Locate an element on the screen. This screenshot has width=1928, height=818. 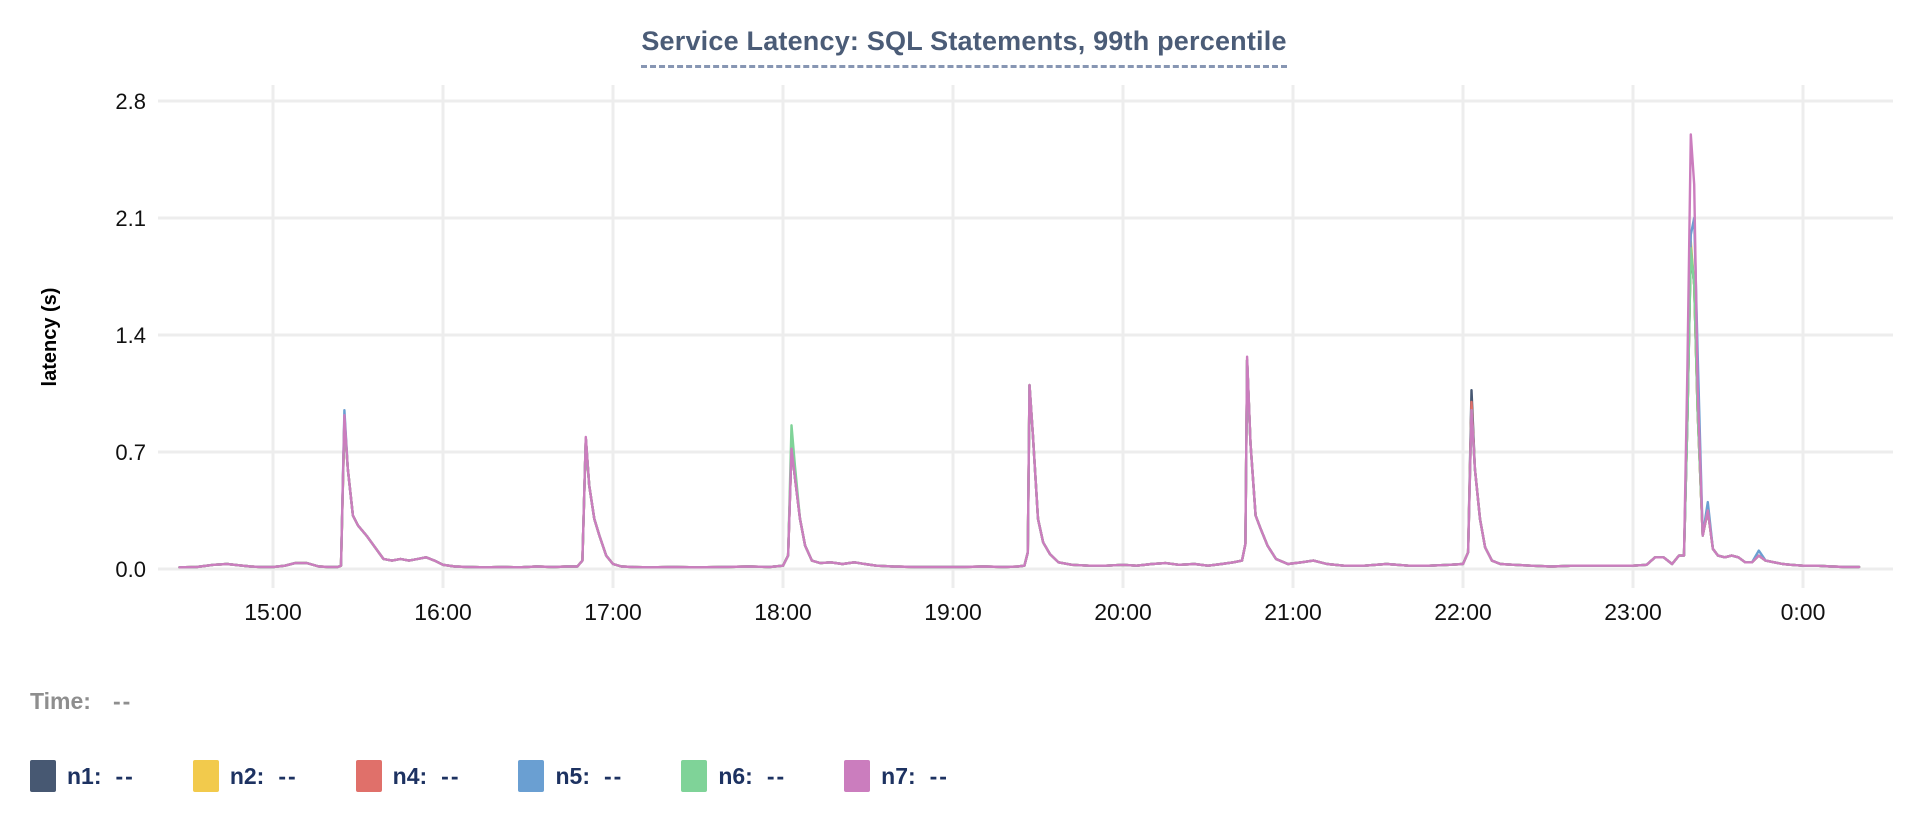
x-tick-label: 23:00 is located at coordinates (1633, 612).